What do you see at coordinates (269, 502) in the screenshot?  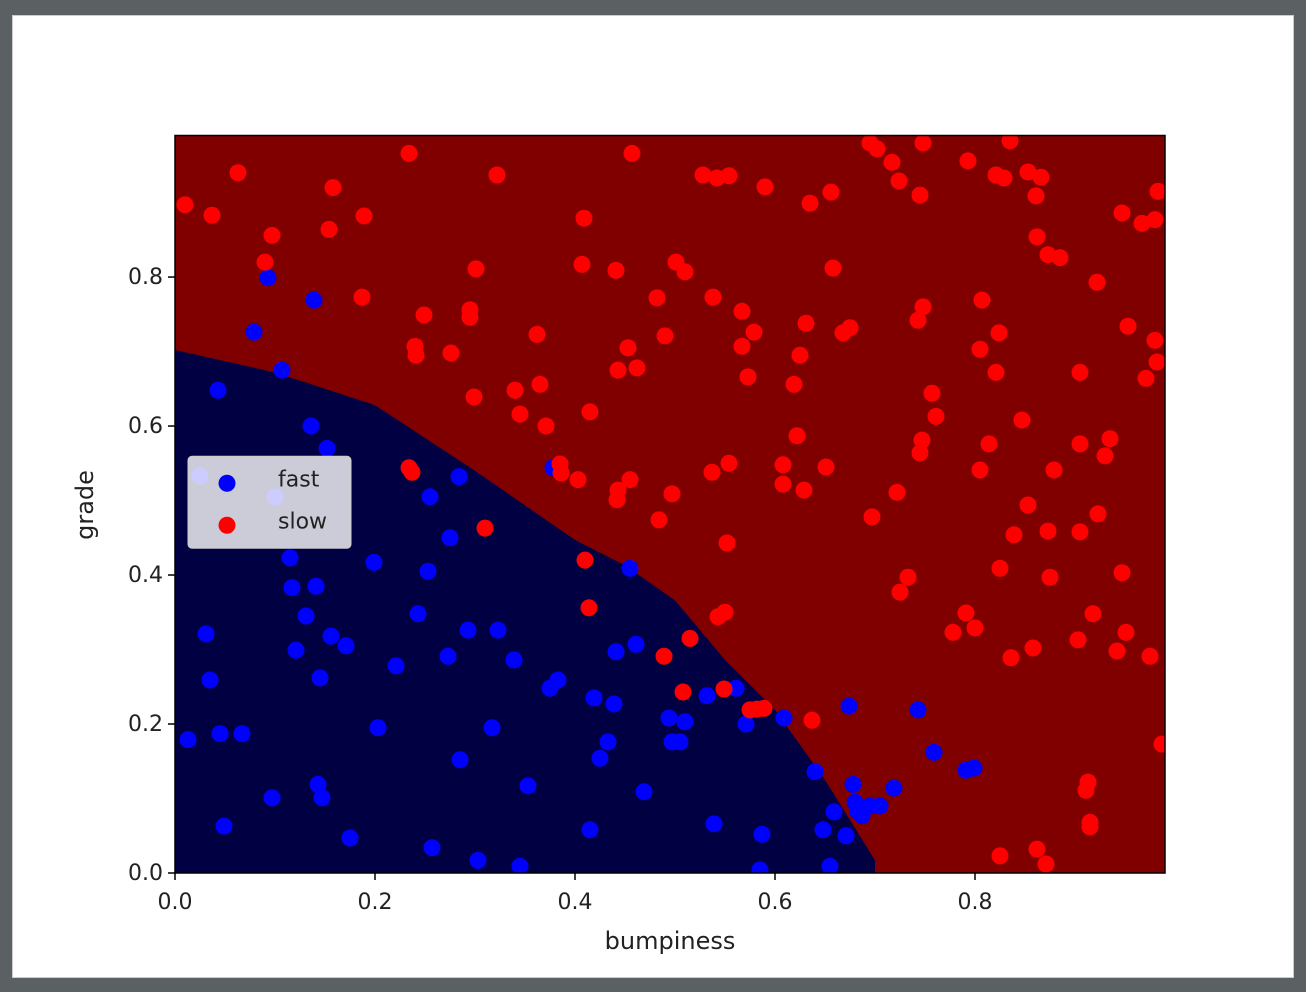 I see `legend-box` at bounding box center [269, 502].